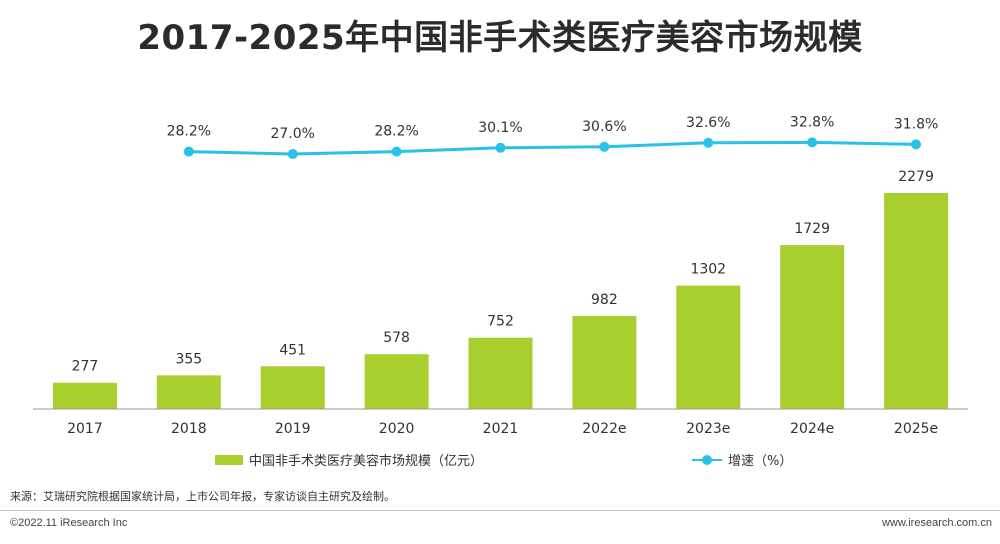 This screenshot has width=1000, height=544. Describe the element at coordinates (229, 459) in the screenshot. I see `legend-bar-swatch` at that location.